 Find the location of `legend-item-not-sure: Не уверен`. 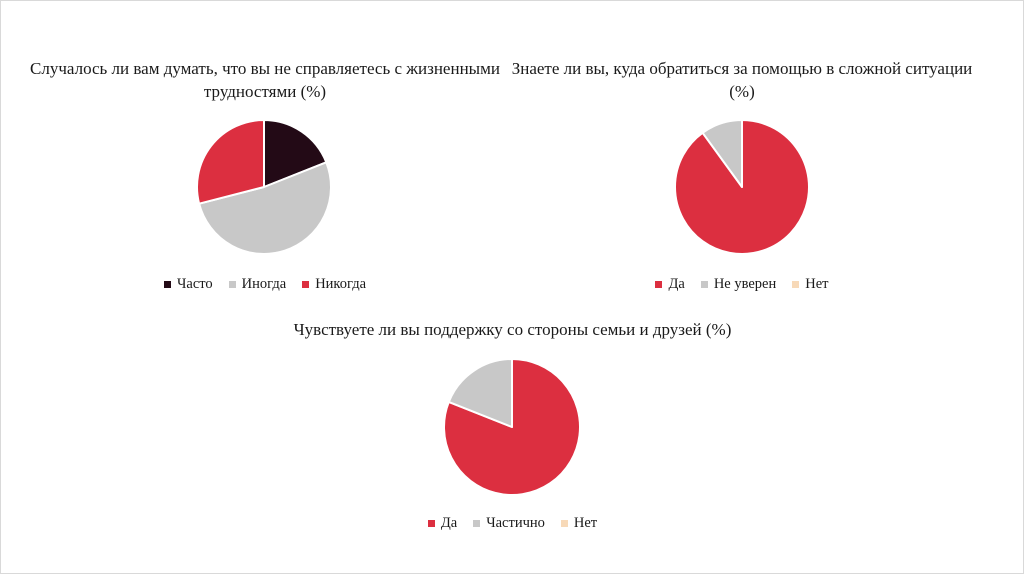

legend-item-not-sure: Не уверен is located at coordinates (738, 284).